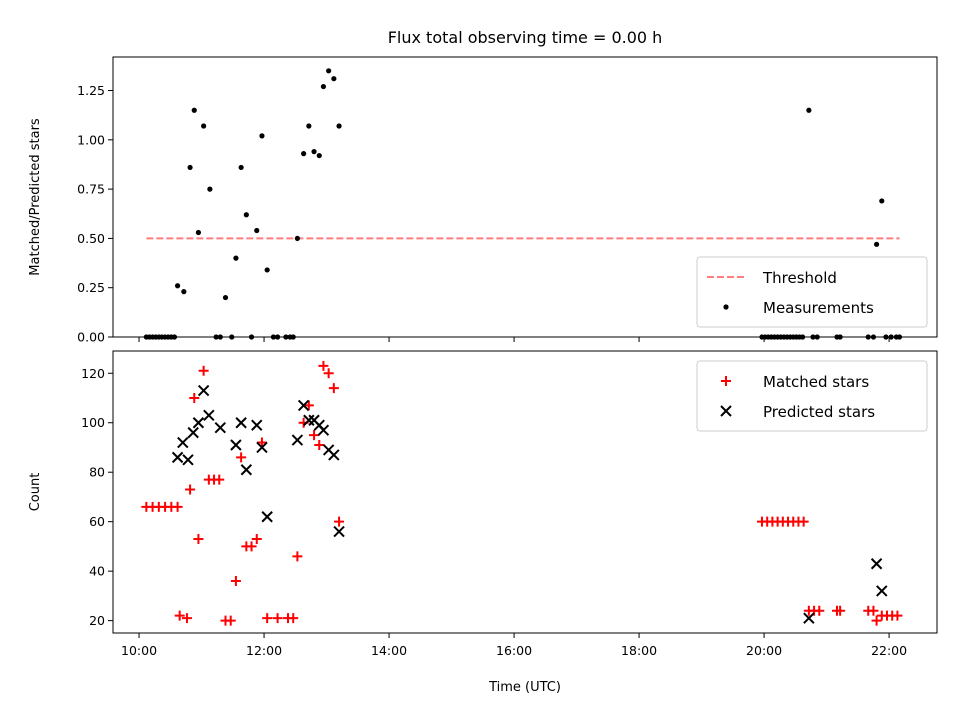 The height and width of the screenshot is (720, 960). What do you see at coordinates (514, 650) in the screenshot?
I see `x-tick-label: 16:00` at bounding box center [514, 650].